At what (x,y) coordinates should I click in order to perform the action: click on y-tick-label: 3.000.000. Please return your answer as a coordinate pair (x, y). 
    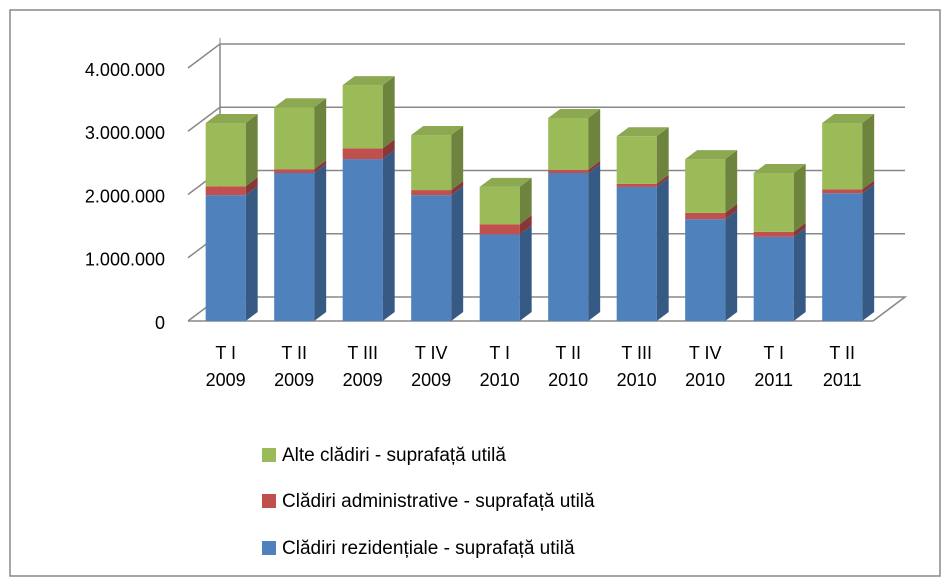
    Looking at the image, I should click on (125, 133).